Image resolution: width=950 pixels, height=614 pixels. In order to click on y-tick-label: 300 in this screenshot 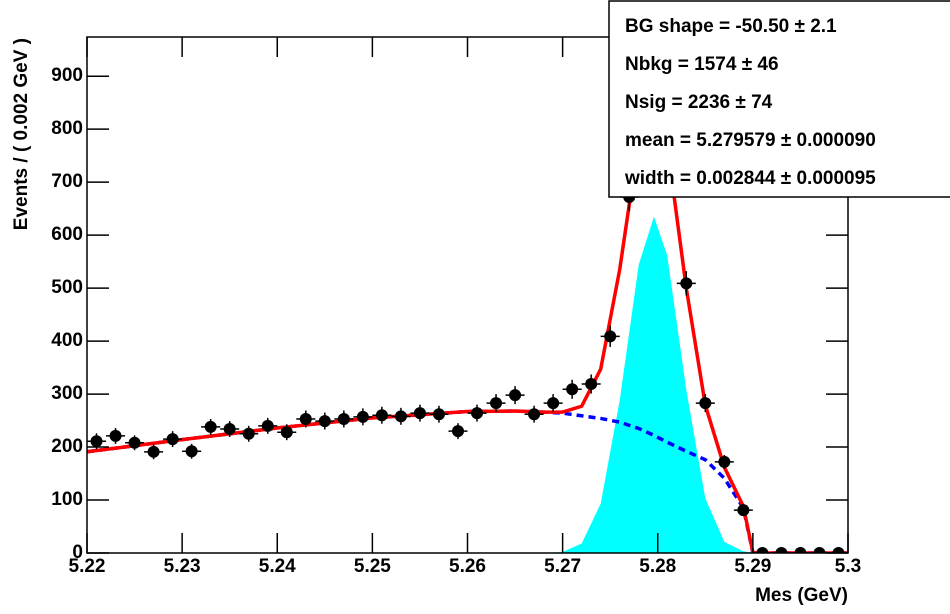, I will do `click(67, 393)`.